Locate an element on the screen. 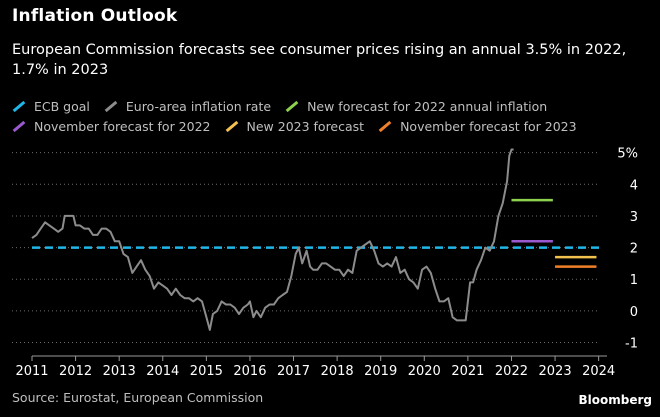  x-tick-label: 2024 is located at coordinates (598, 371).